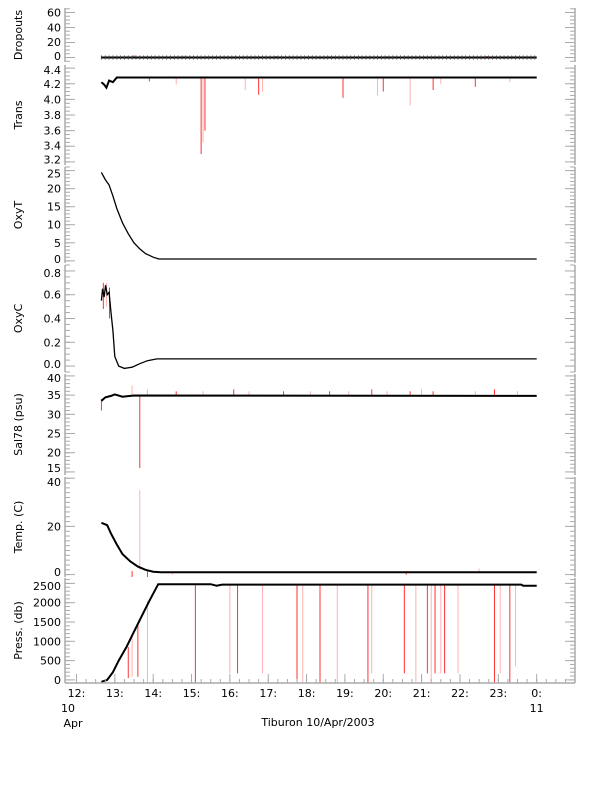 The height and width of the screenshot is (785, 612). What do you see at coordinates (319, 633) in the screenshot?
I see `series-line-press` at bounding box center [319, 633].